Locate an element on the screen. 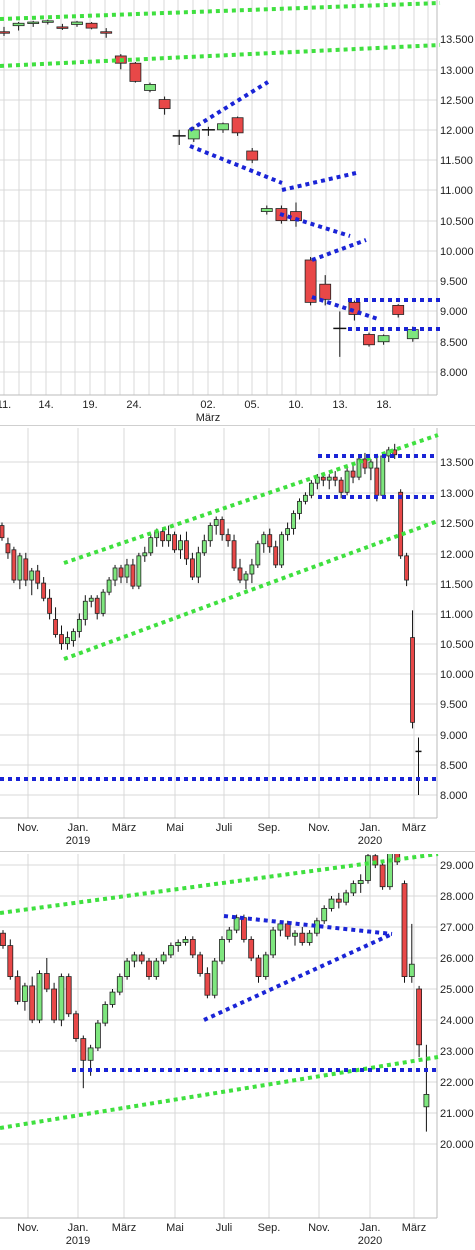  y-tick-label: 8.000 is located at coordinates (454, 373).